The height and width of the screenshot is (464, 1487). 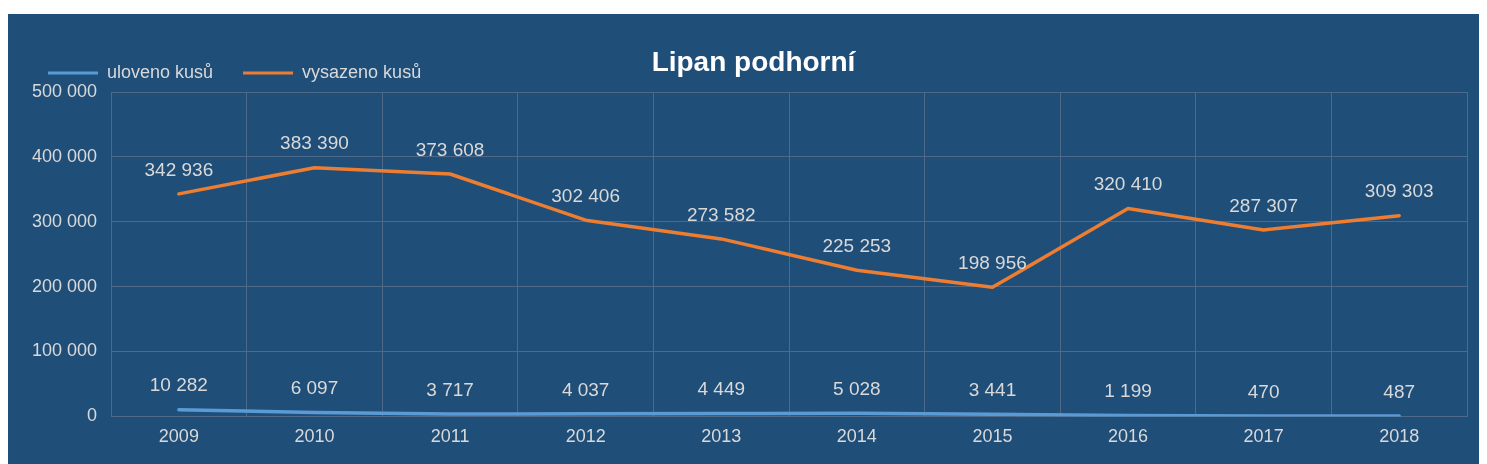 What do you see at coordinates (857, 245) in the screenshot?
I see `data-label: 225 253` at bounding box center [857, 245].